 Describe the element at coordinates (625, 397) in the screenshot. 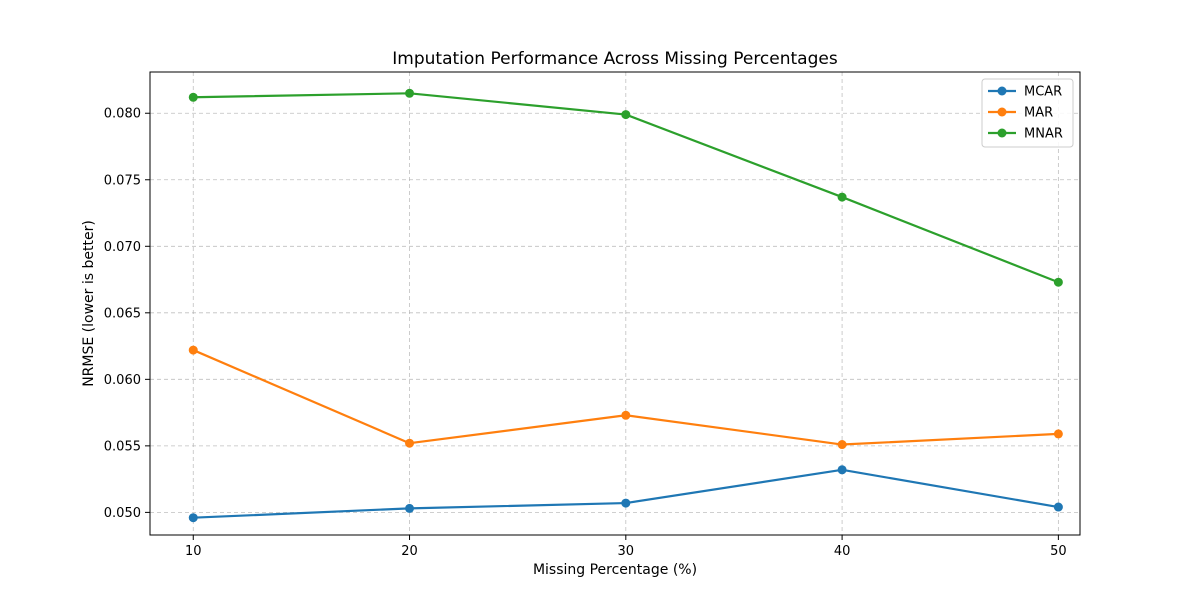

I see `series-mar` at that location.